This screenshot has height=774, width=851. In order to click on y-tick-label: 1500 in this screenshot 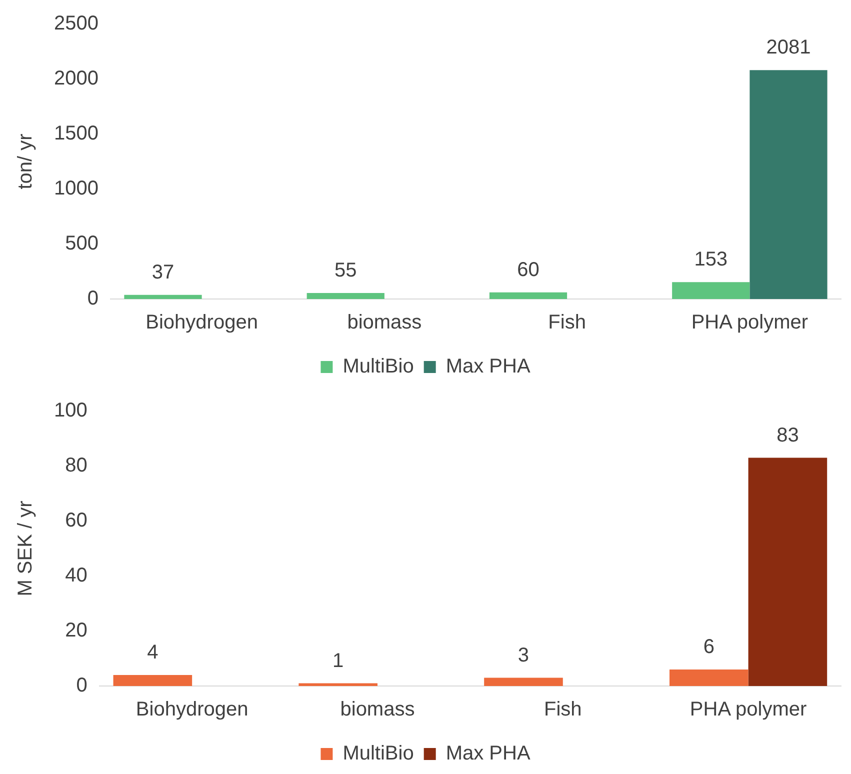, I will do `click(76, 133)`.